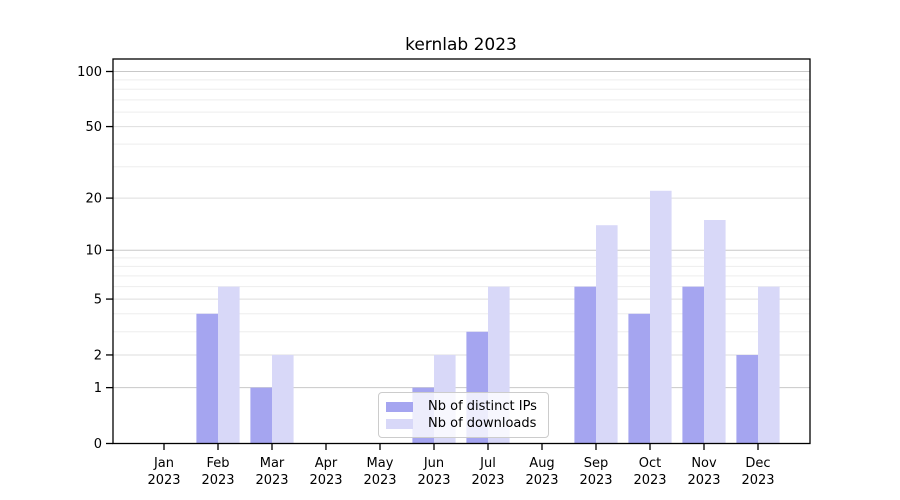 Image resolution: width=900 pixels, height=500 pixels. Describe the element at coordinates (98, 444) in the screenshot. I see `y-tick-label: 0` at that location.